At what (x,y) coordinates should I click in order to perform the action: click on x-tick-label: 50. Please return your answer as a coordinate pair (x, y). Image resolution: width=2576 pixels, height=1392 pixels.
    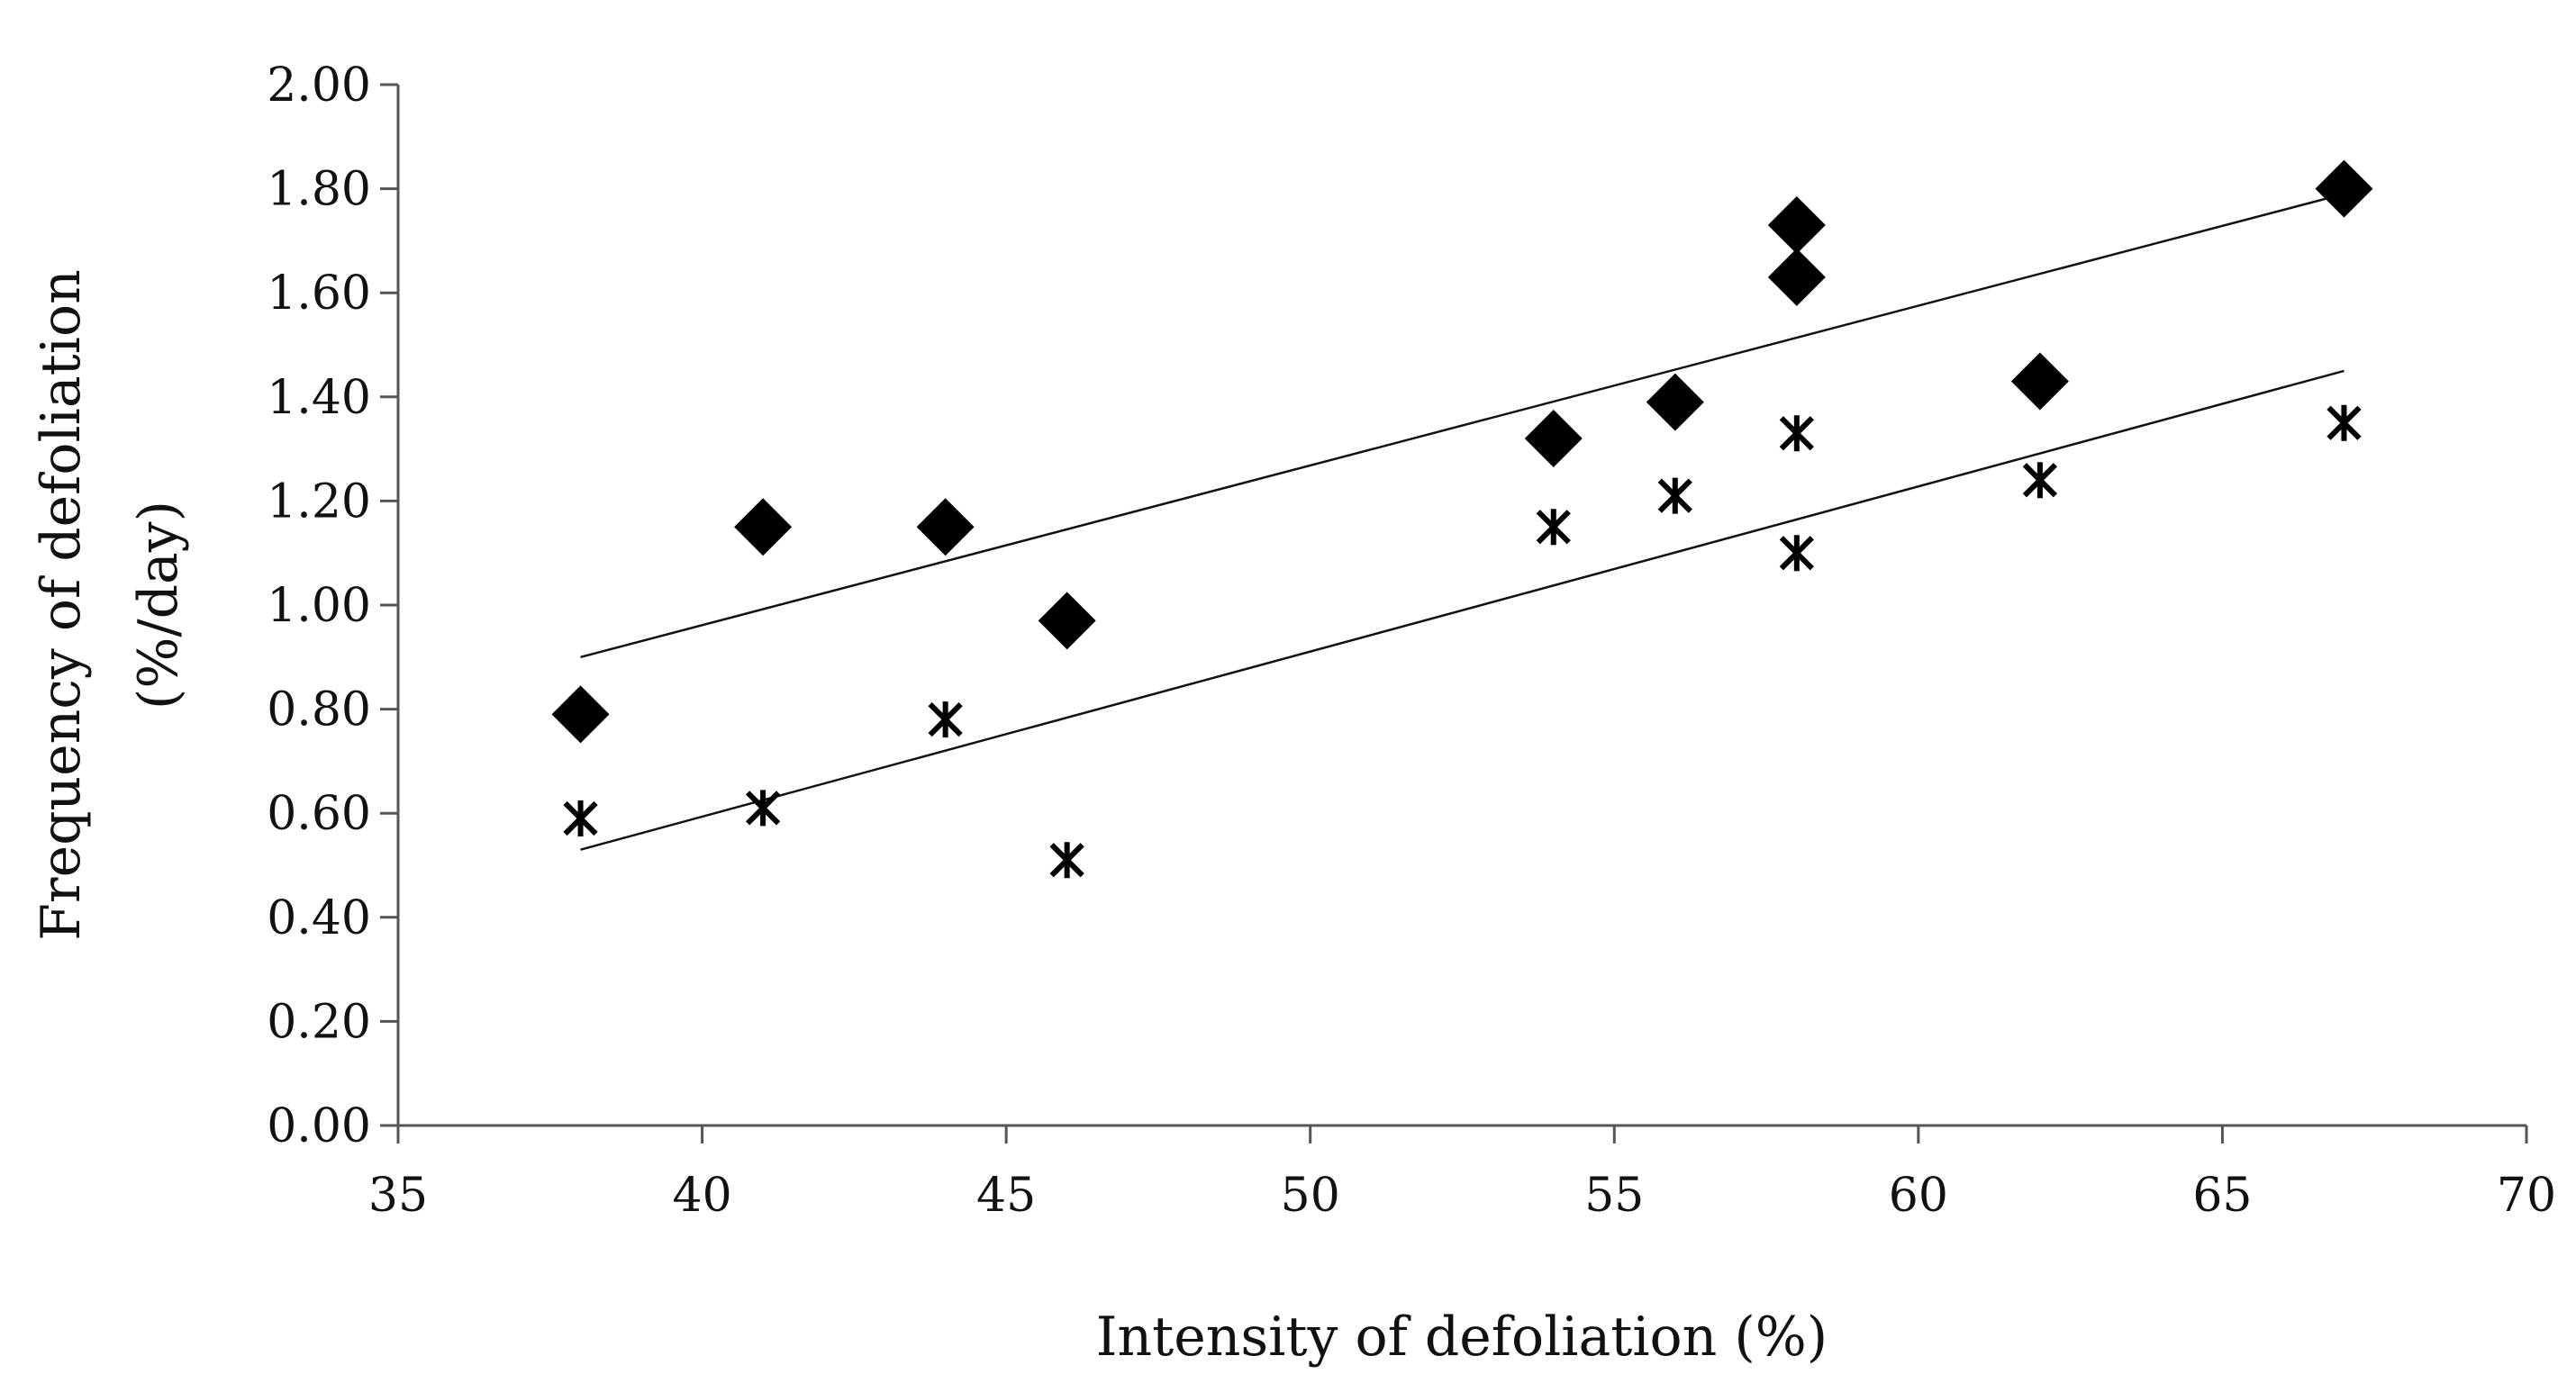
    Looking at the image, I should click on (1310, 1196).